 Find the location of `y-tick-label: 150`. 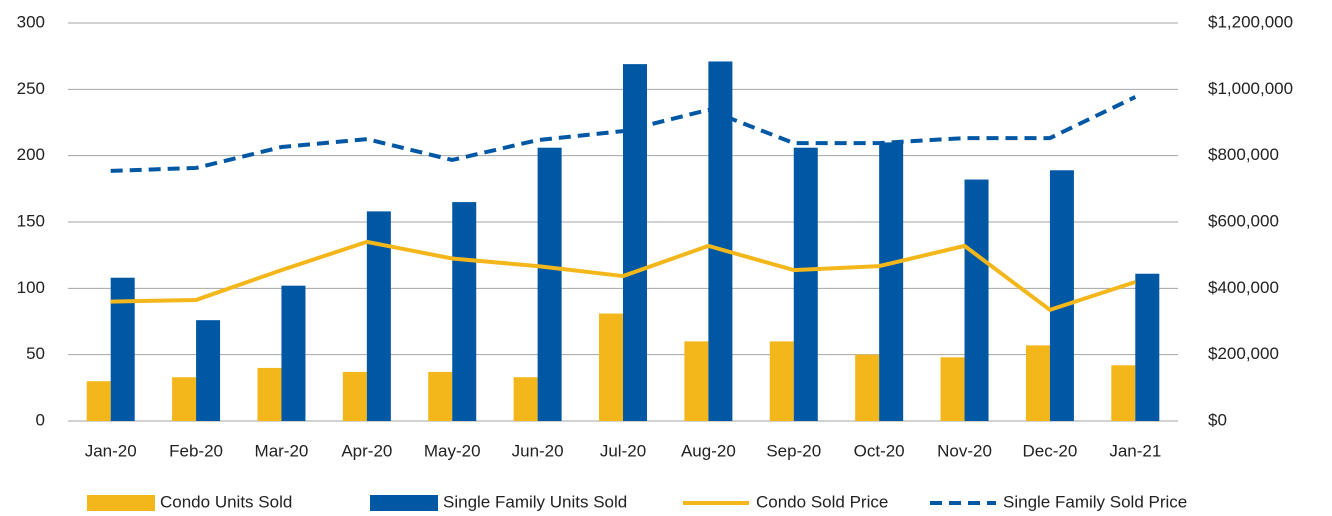

y-tick-label: 150 is located at coordinates (31, 220).